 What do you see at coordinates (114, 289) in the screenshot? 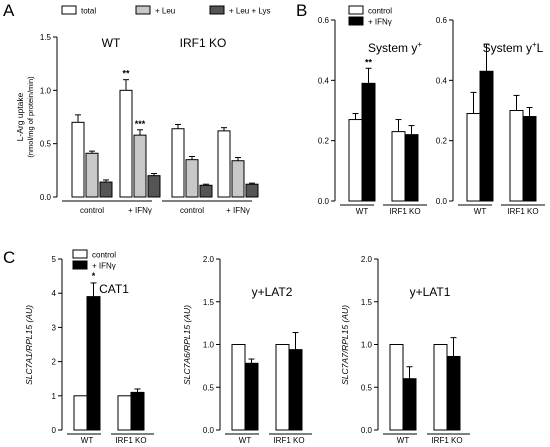
I see `panel-c-plot-1-title: CAT1` at bounding box center [114, 289].